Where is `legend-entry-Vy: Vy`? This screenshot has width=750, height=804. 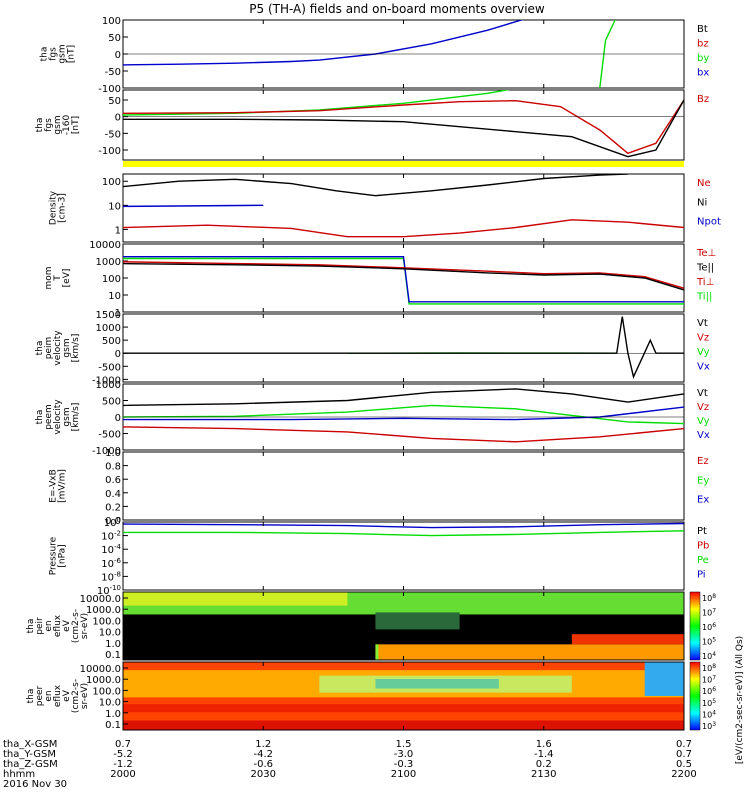
legend-entry-Vy: Vy is located at coordinates (703, 421).